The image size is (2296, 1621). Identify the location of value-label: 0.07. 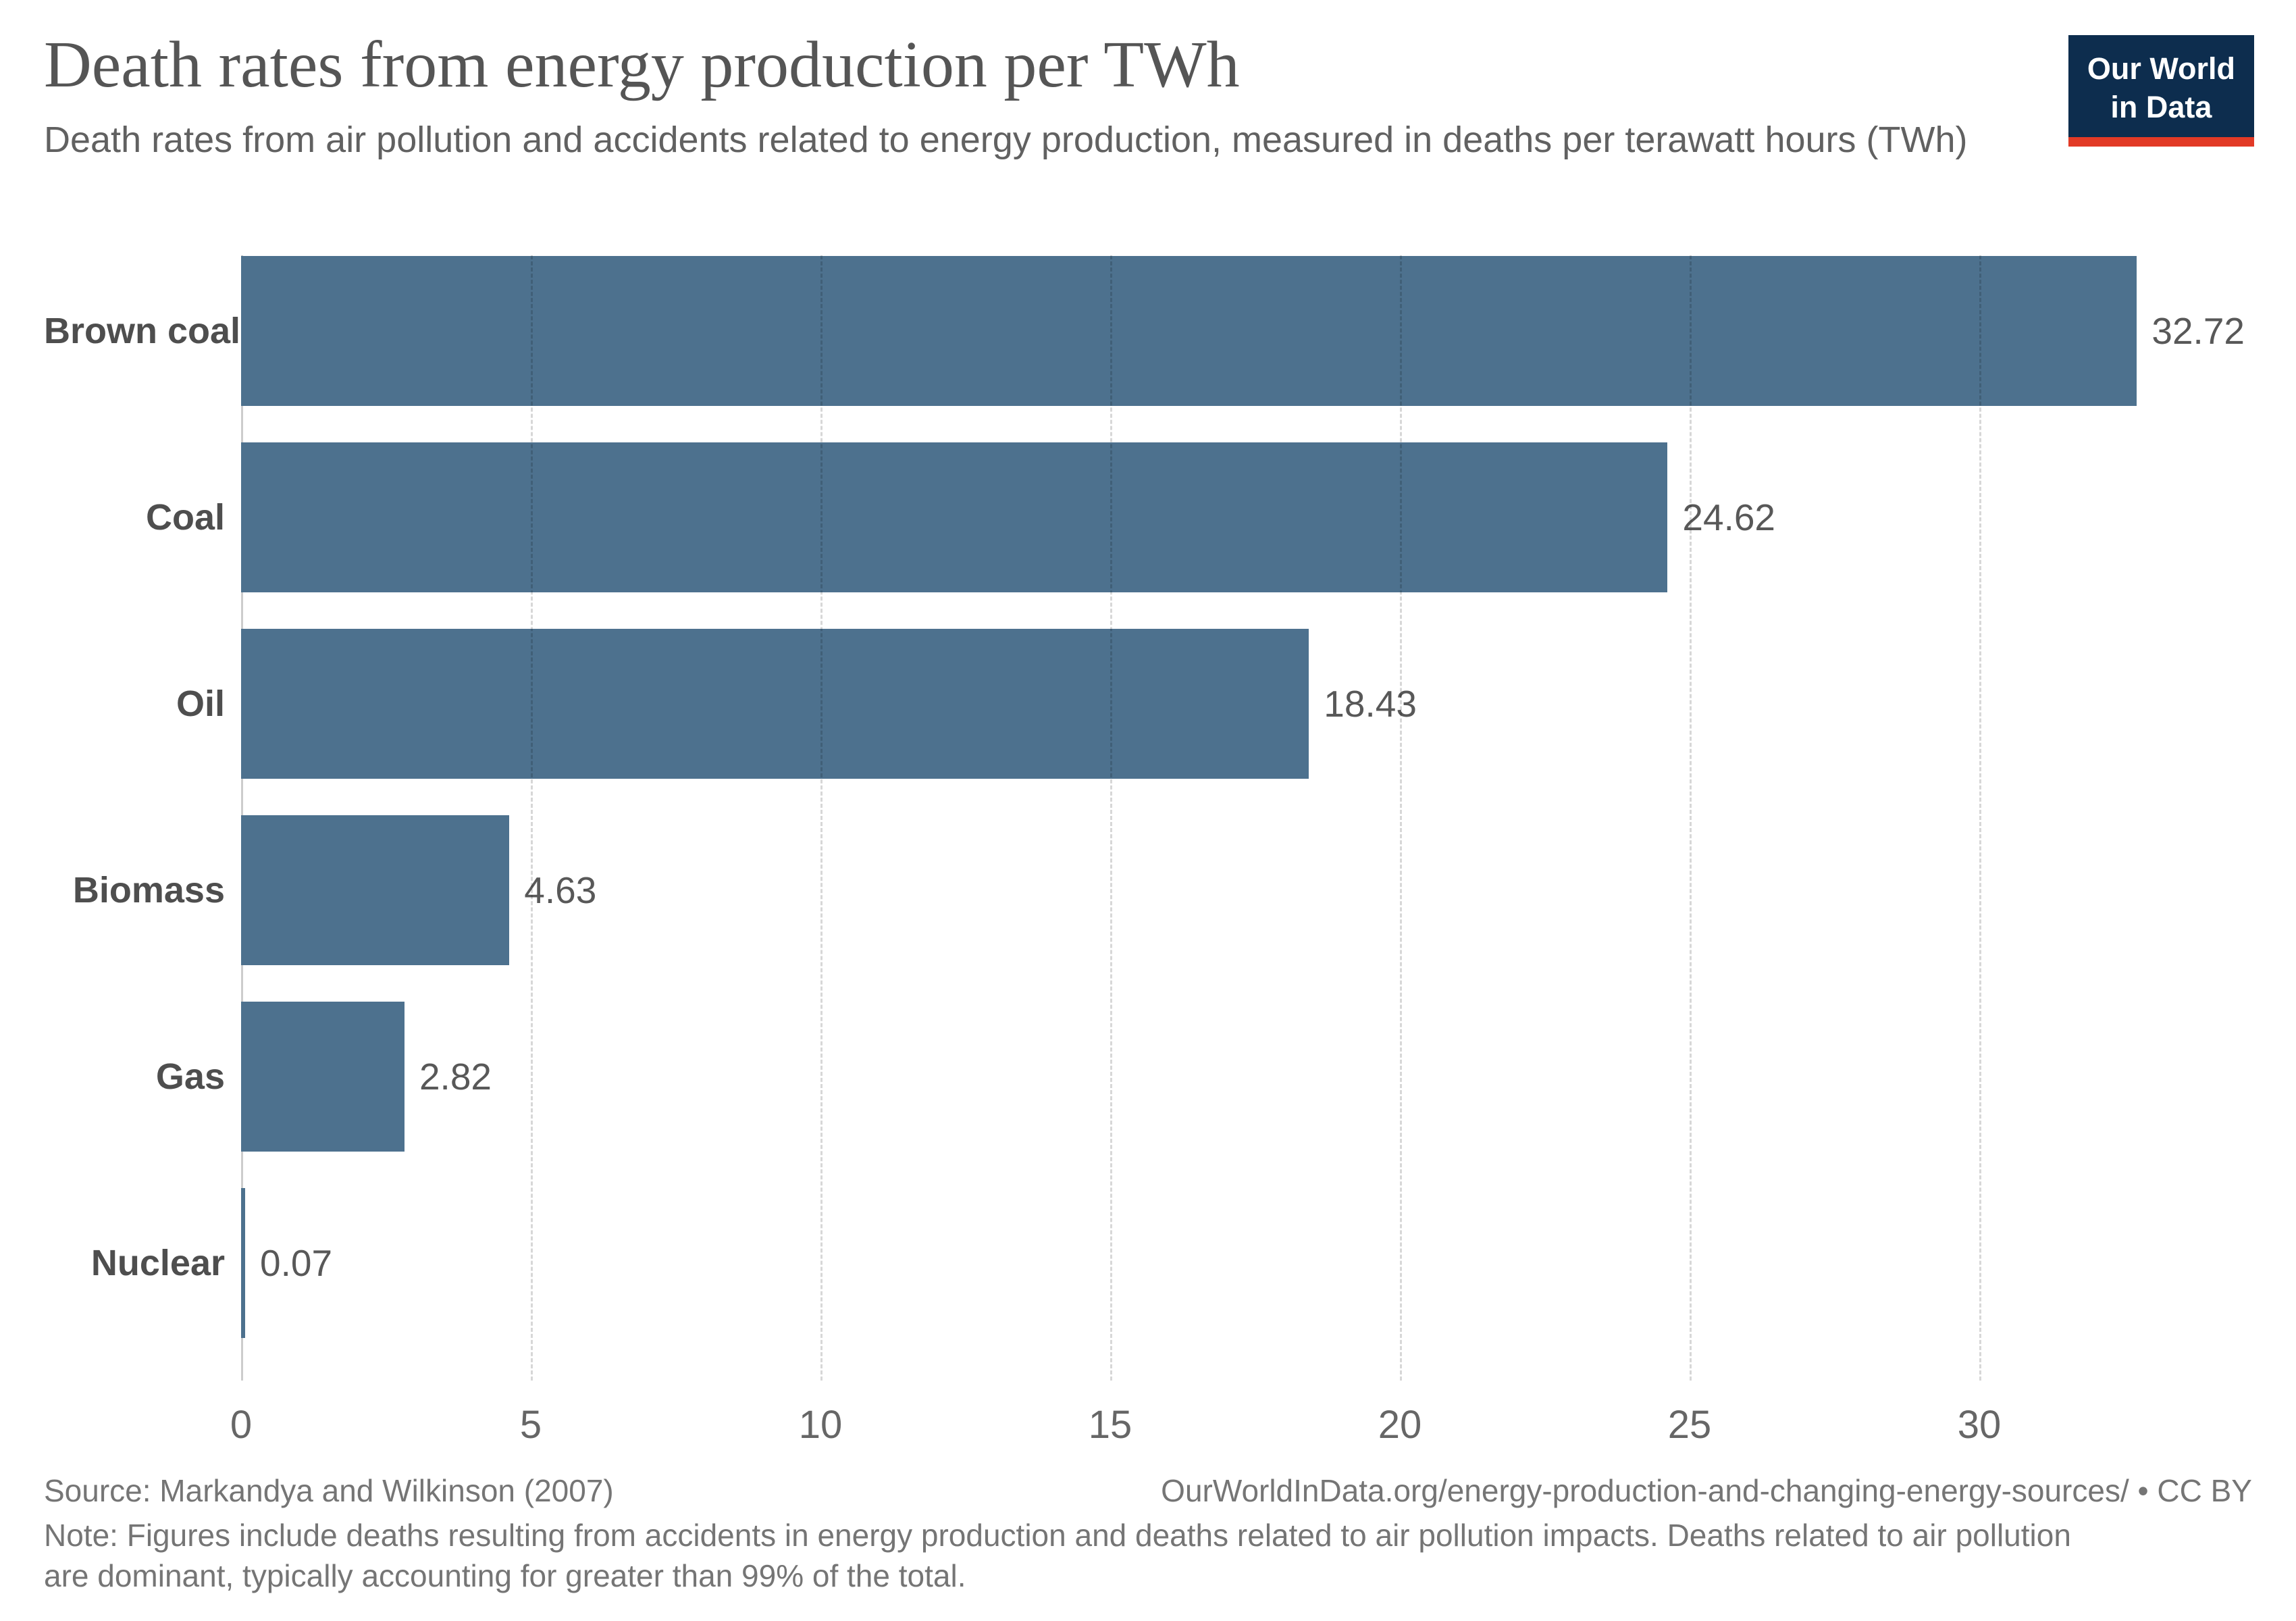
(296, 1263).